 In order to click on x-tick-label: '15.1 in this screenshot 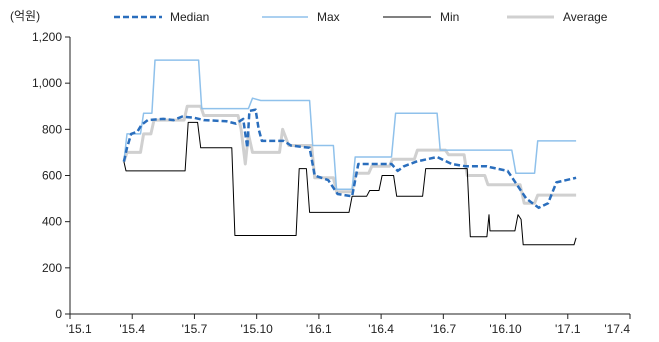, I will do `click(79, 329)`.